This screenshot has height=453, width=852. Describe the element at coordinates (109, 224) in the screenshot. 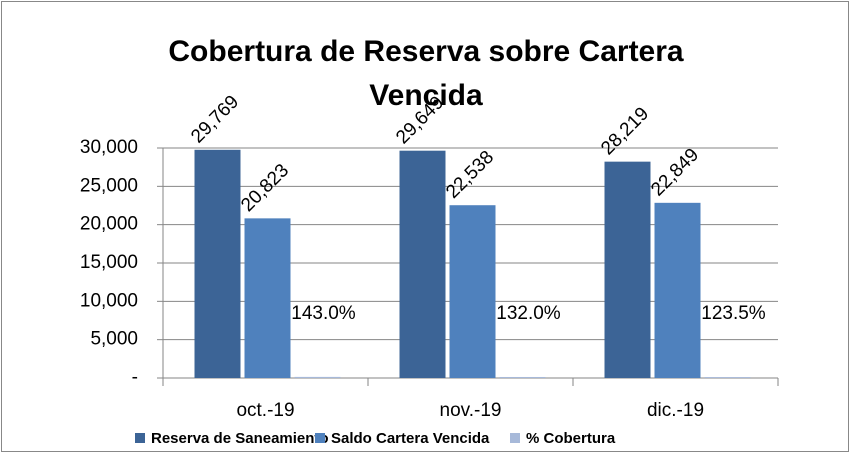

I see `y-tick-label: 20,000` at that location.